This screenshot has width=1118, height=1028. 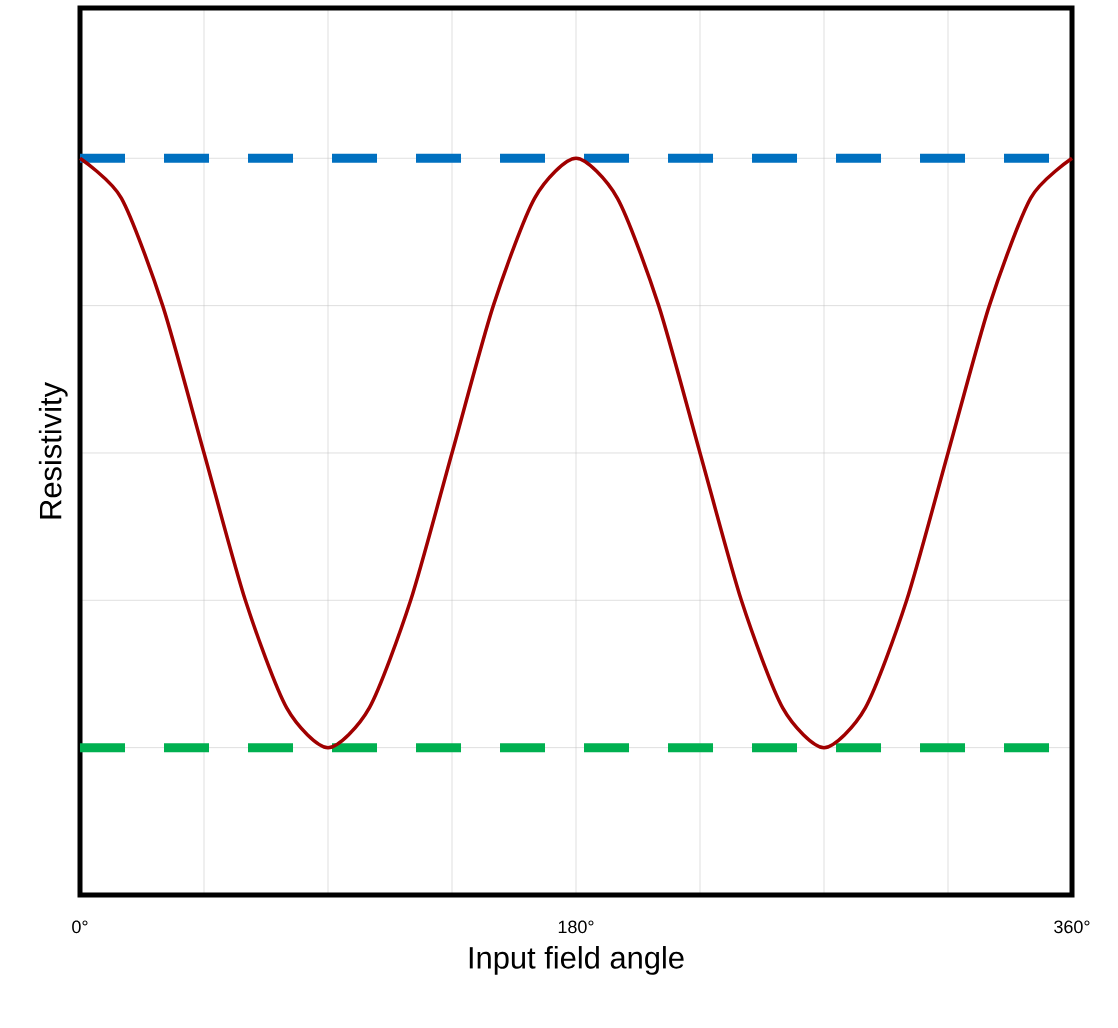 What do you see at coordinates (1072, 927) in the screenshot?
I see `x-tick-label: 360°` at bounding box center [1072, 927].